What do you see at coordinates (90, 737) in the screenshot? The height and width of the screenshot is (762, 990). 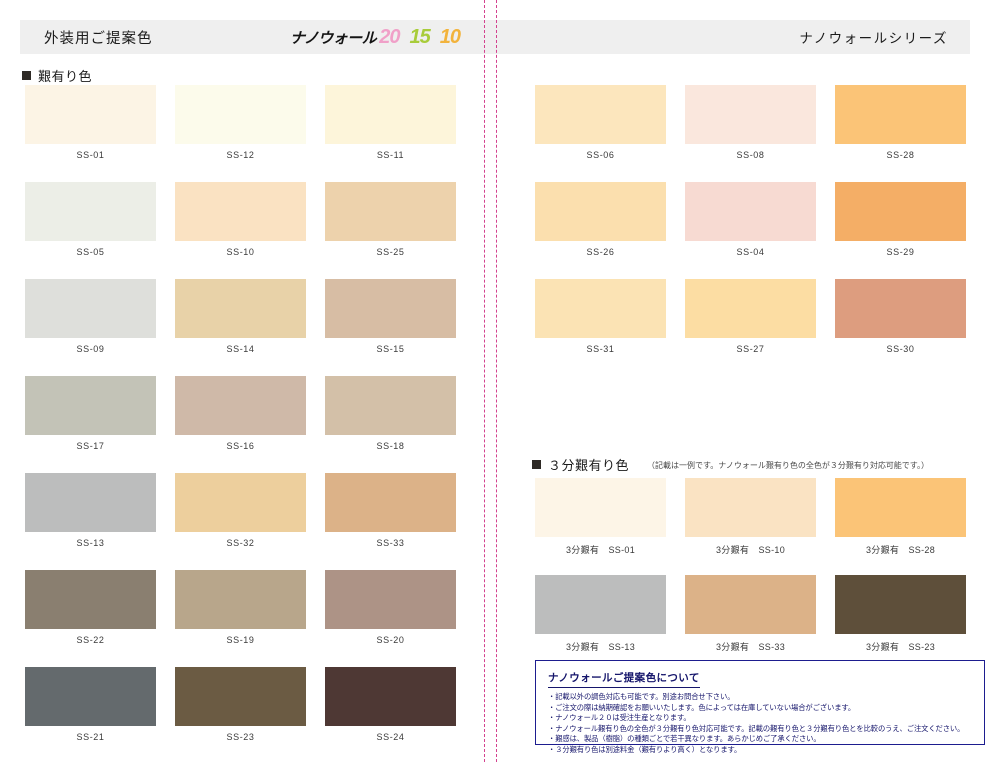 I see `swatch-label: SS-21` at bounding box center [90, 737].